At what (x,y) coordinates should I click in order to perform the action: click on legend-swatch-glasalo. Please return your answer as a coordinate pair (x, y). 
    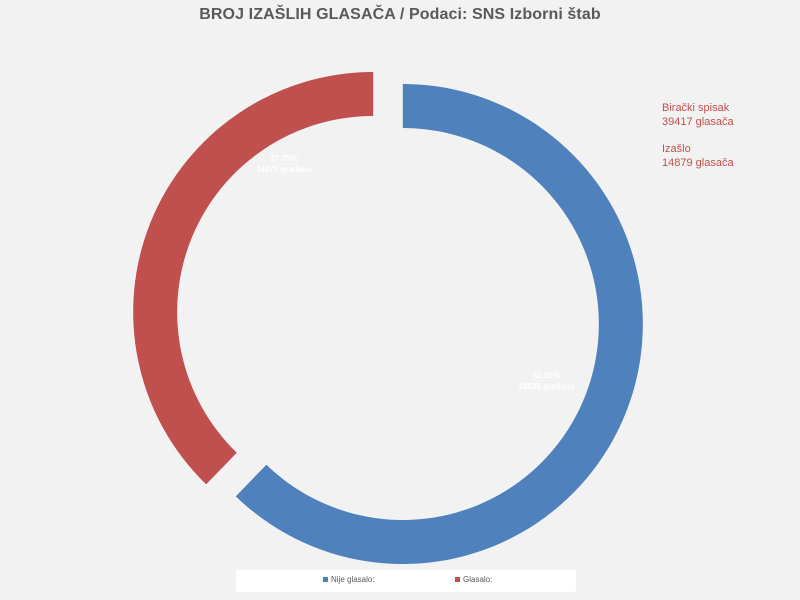
    Looking at the image, I should click on (457, 579).